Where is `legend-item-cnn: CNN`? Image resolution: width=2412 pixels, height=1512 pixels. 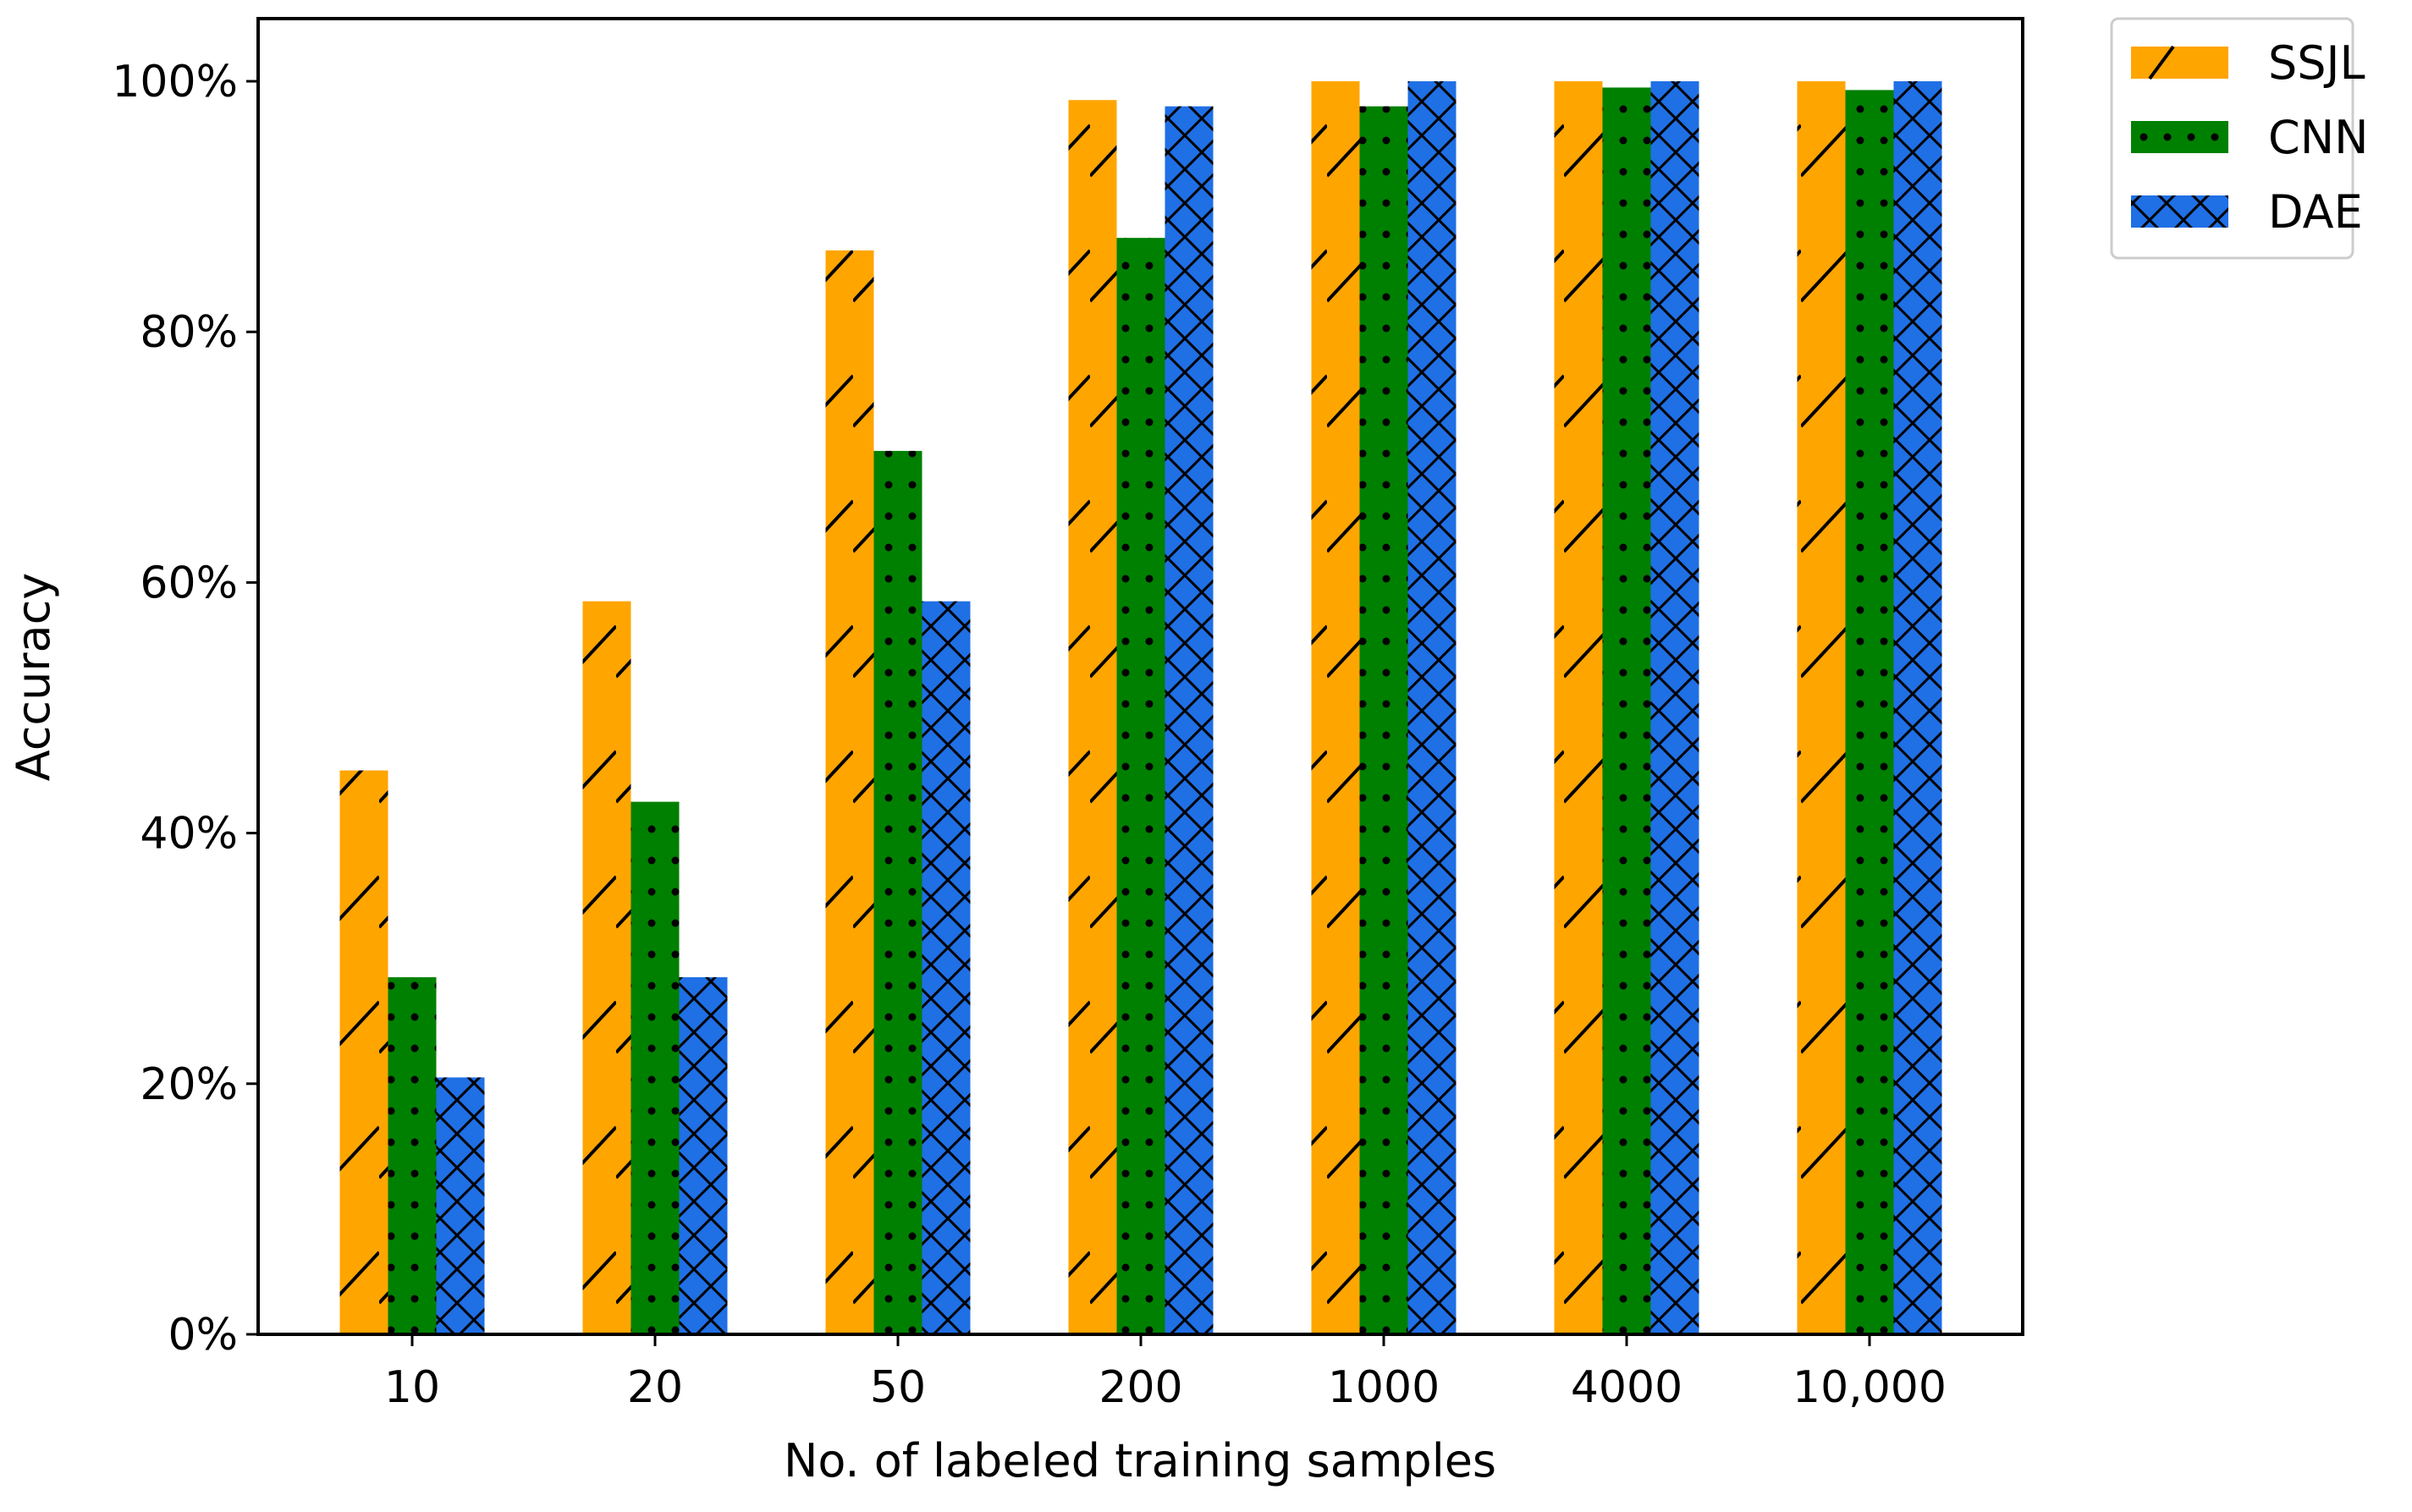
legend-item-cnn: CNN is located at coordinates (2250, 138).